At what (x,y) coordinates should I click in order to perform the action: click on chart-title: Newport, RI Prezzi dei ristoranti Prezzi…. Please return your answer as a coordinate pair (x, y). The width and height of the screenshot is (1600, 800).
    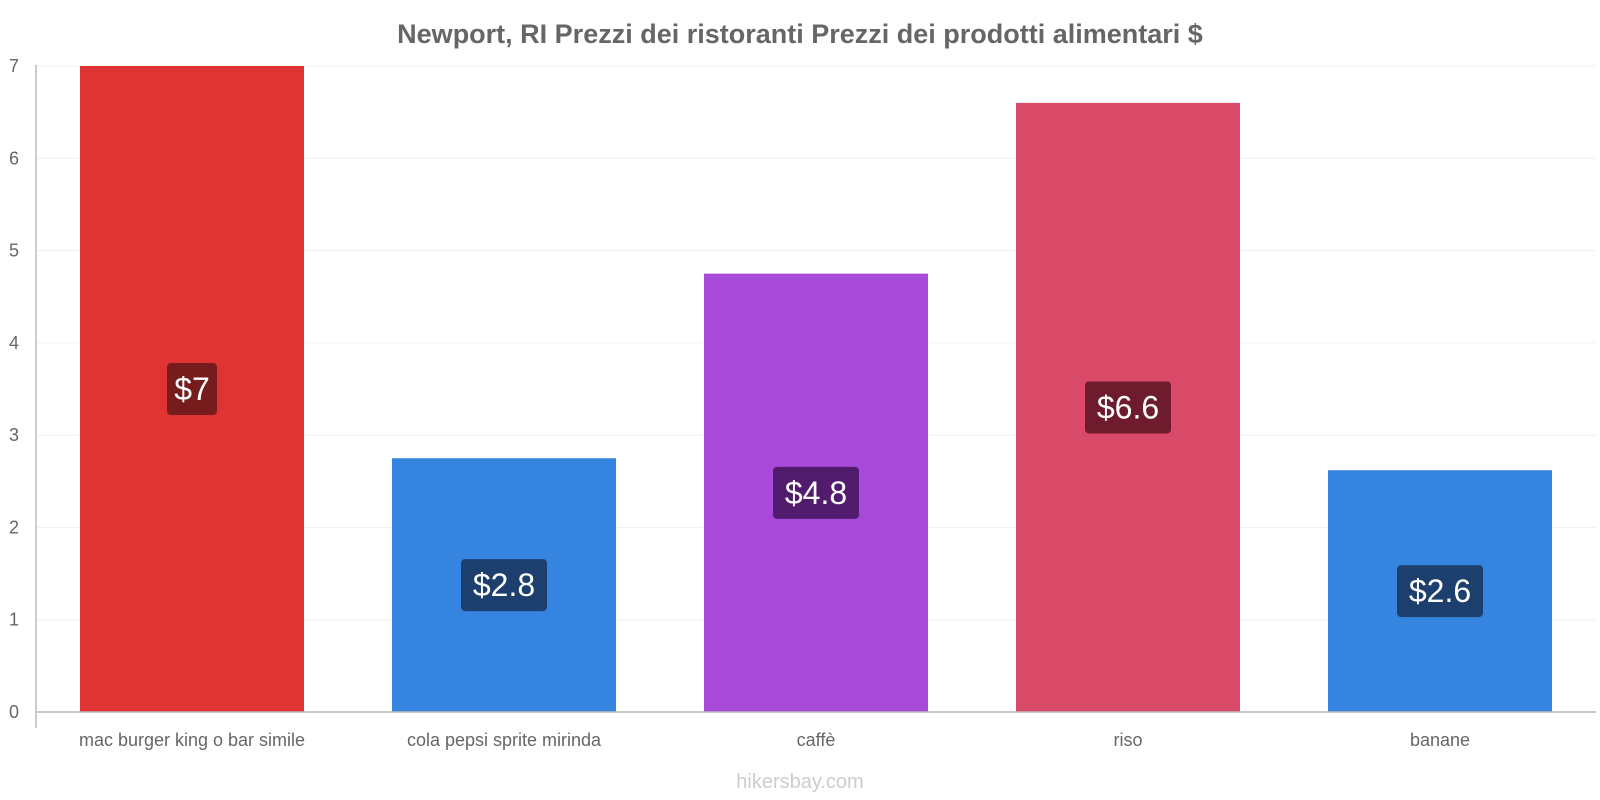
    Looking at the image, I should click on (800, 34).